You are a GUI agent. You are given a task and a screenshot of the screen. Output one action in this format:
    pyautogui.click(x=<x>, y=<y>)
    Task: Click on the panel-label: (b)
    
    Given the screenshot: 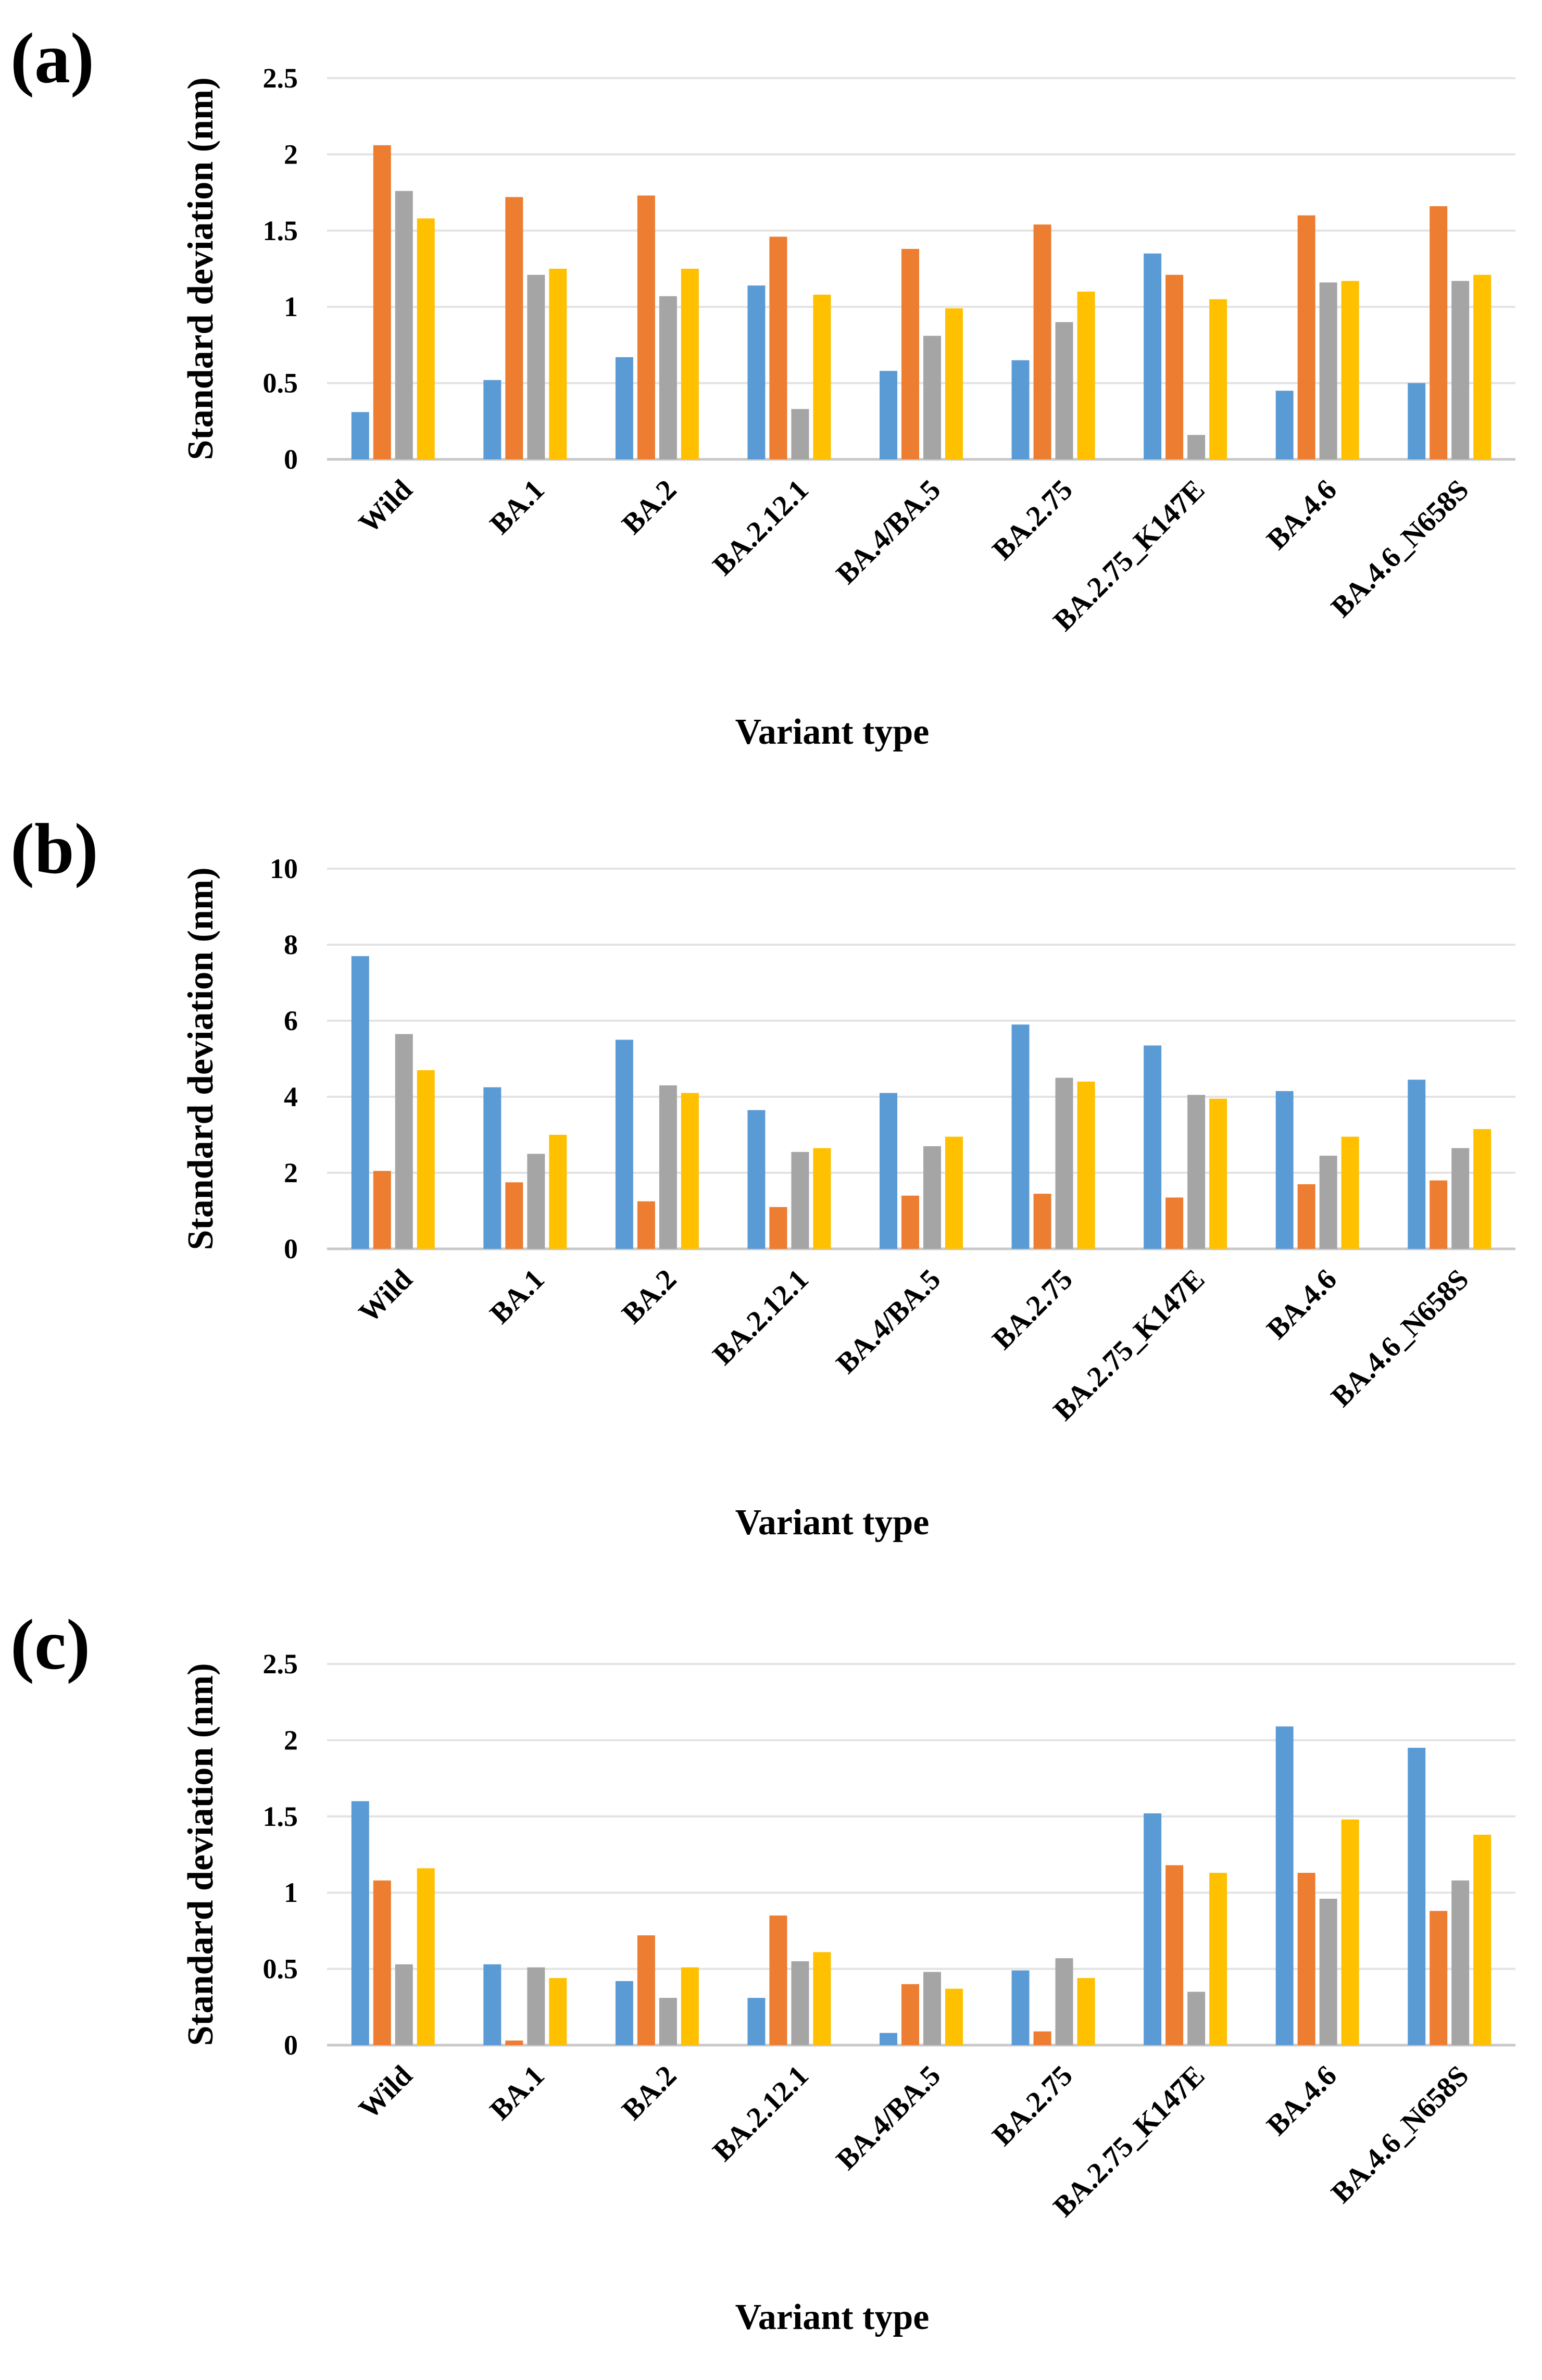 What is the action you would take?
    pyautogui.click(x=54, y=849)
    